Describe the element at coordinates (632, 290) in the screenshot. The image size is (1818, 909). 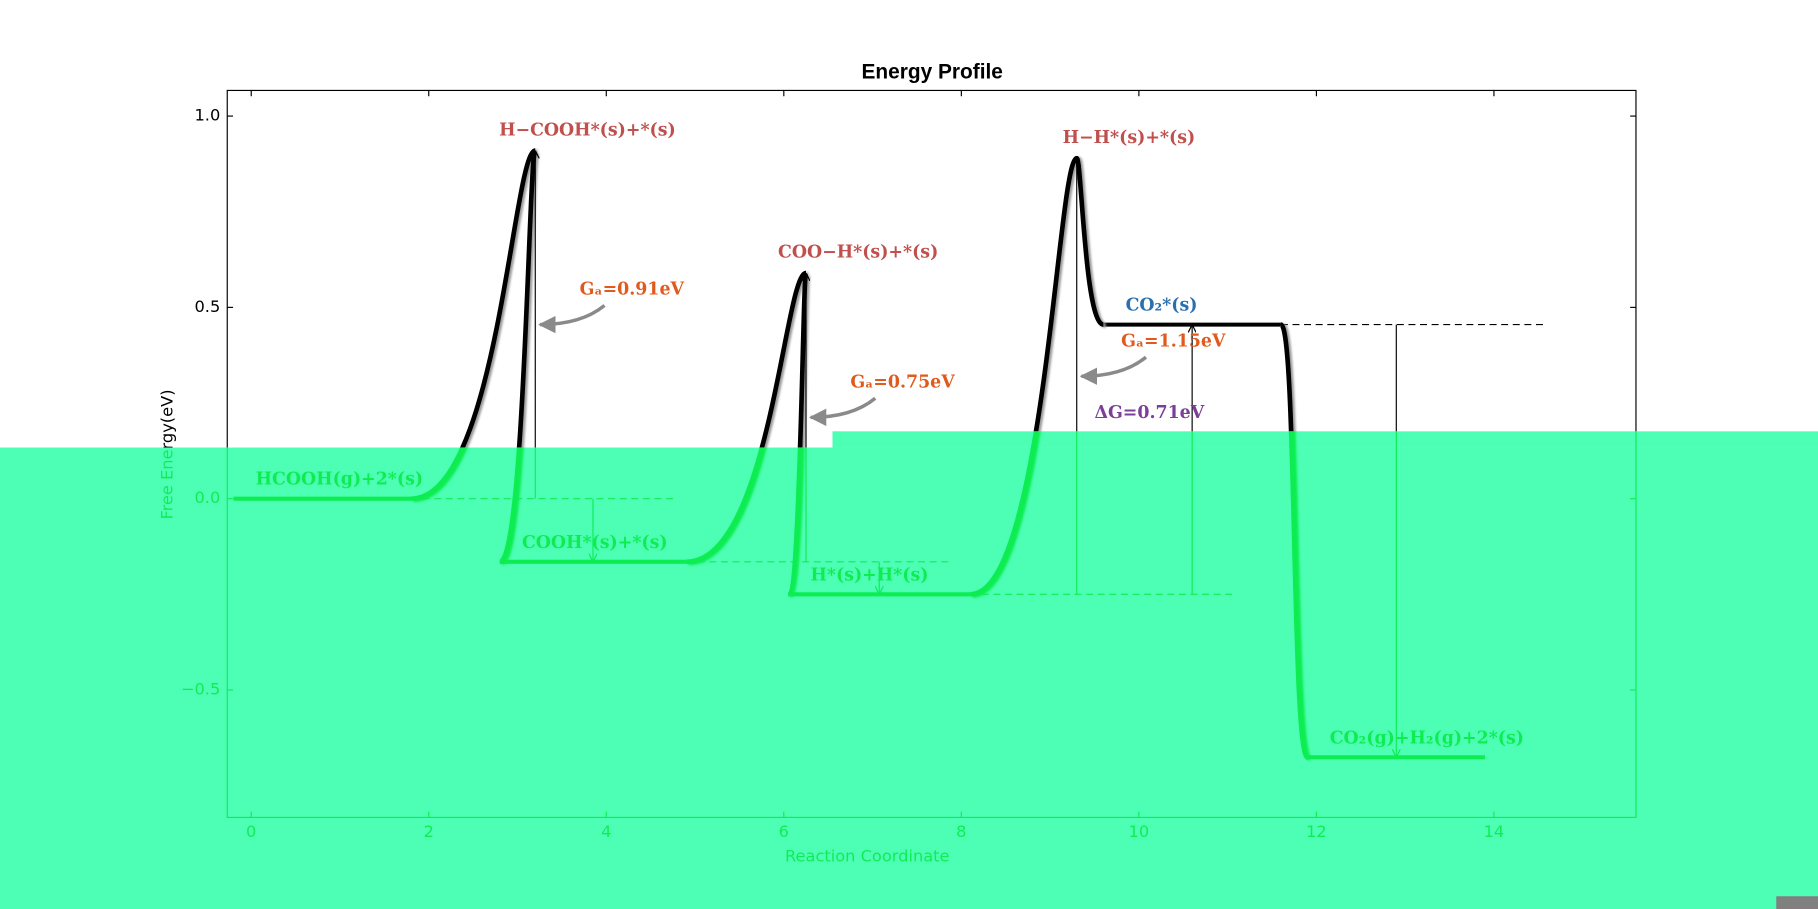
I see `barrier-label: Gₐ=0.91eV` at that location.